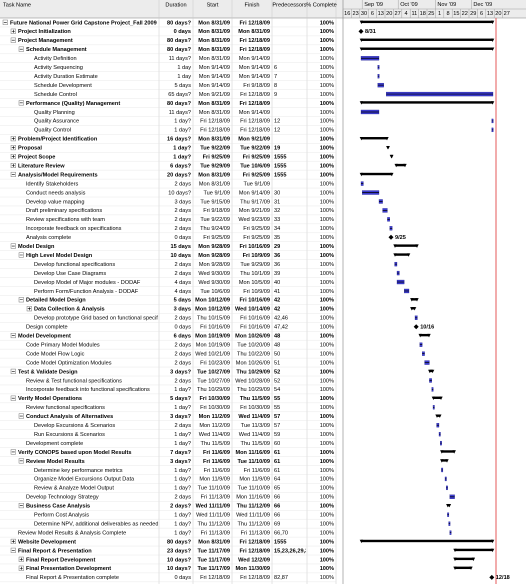 The height and width of the screenshot is (584, 526). Describe the element at coordinates (263, 9) in the screenshot. I see `header-background` at that location.